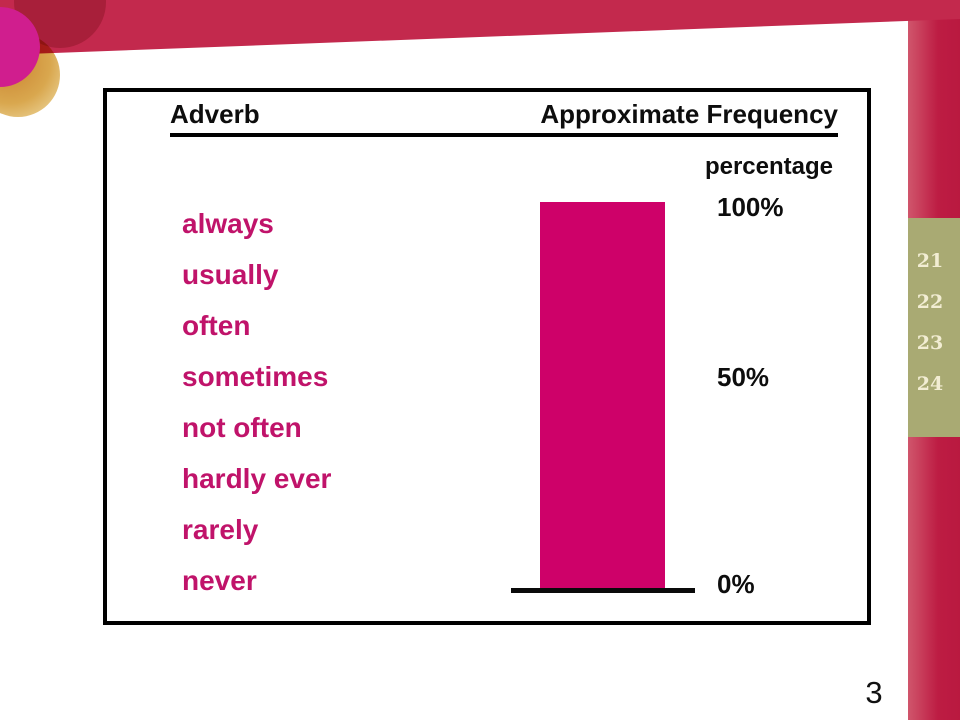 This screenshot has height=720, width=960. I want to click on adverb-item: rarely, so click(220, 529).